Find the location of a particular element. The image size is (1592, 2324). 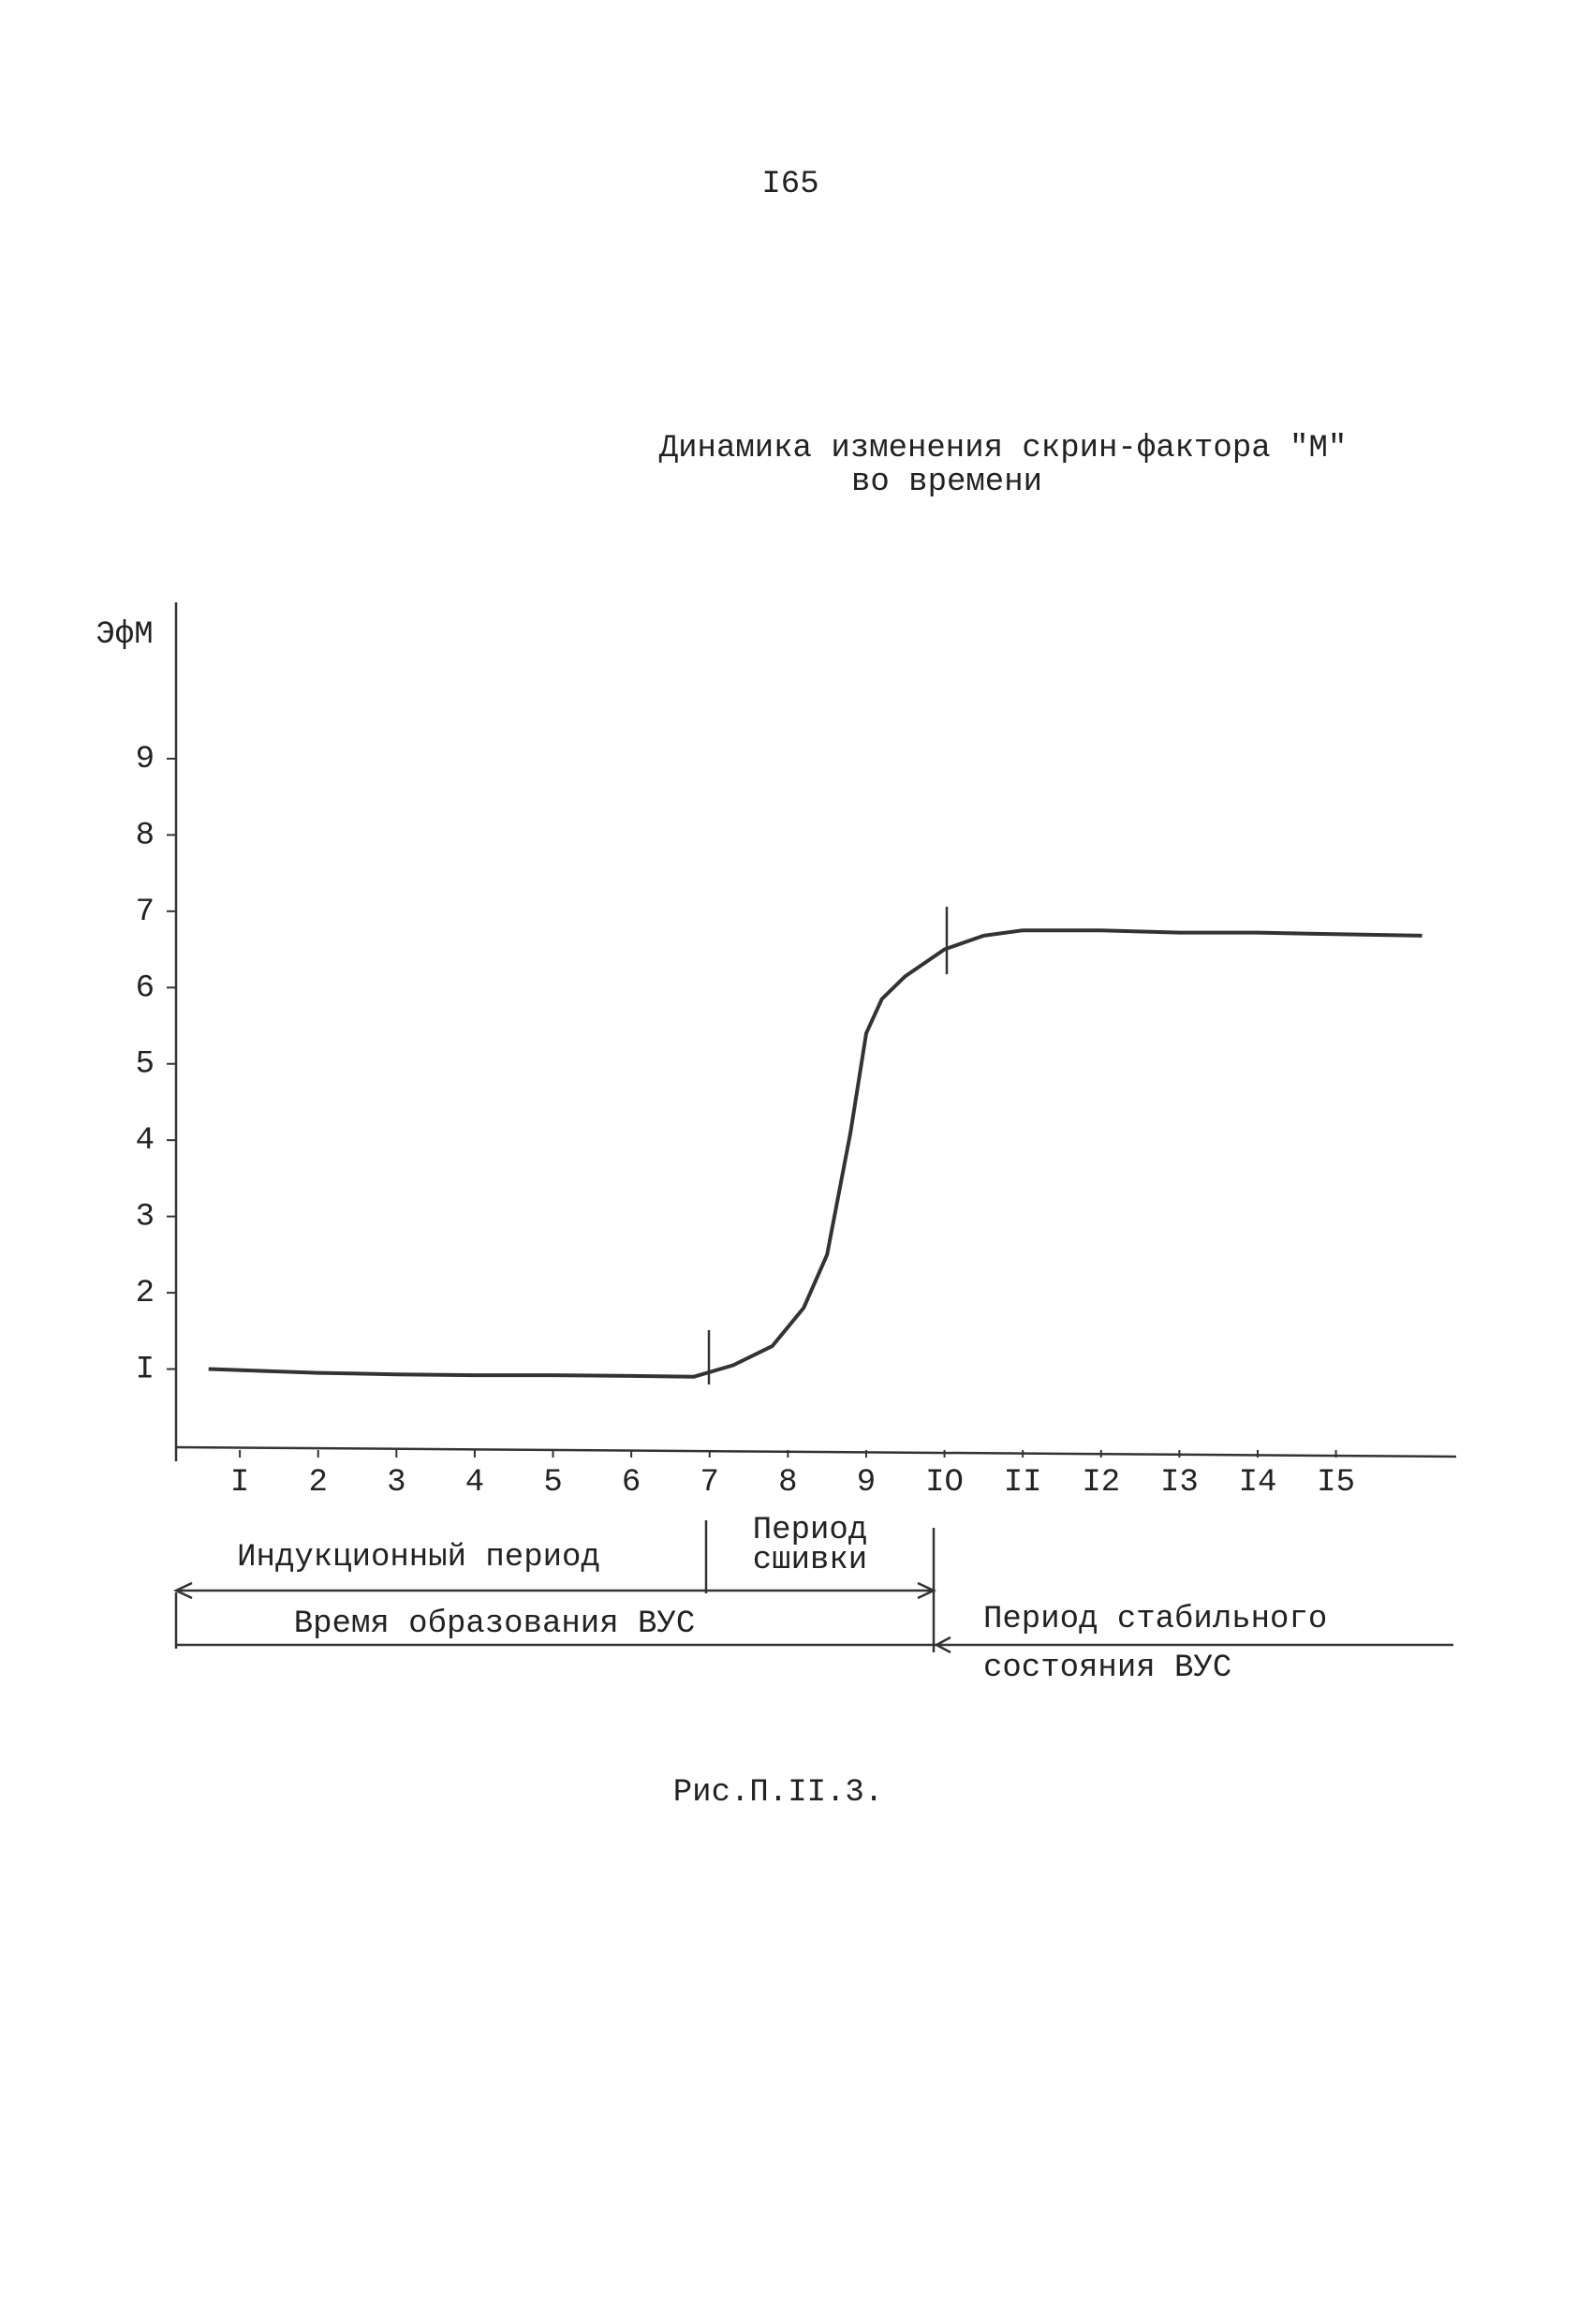

x-tick-label: I2 is located at coordinates (1101, 1483).